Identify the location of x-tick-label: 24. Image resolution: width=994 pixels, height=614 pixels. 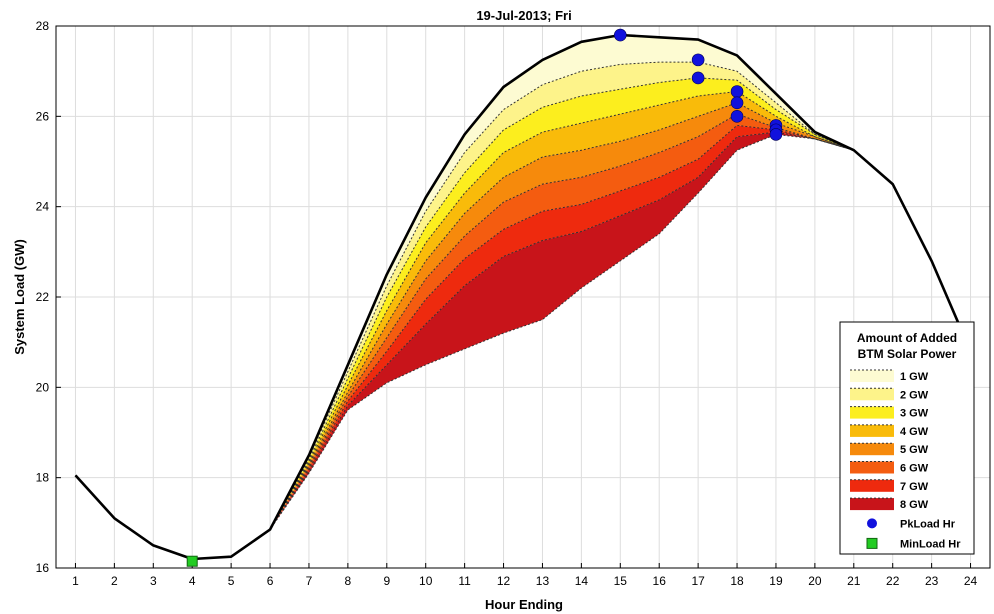
(971, 581).